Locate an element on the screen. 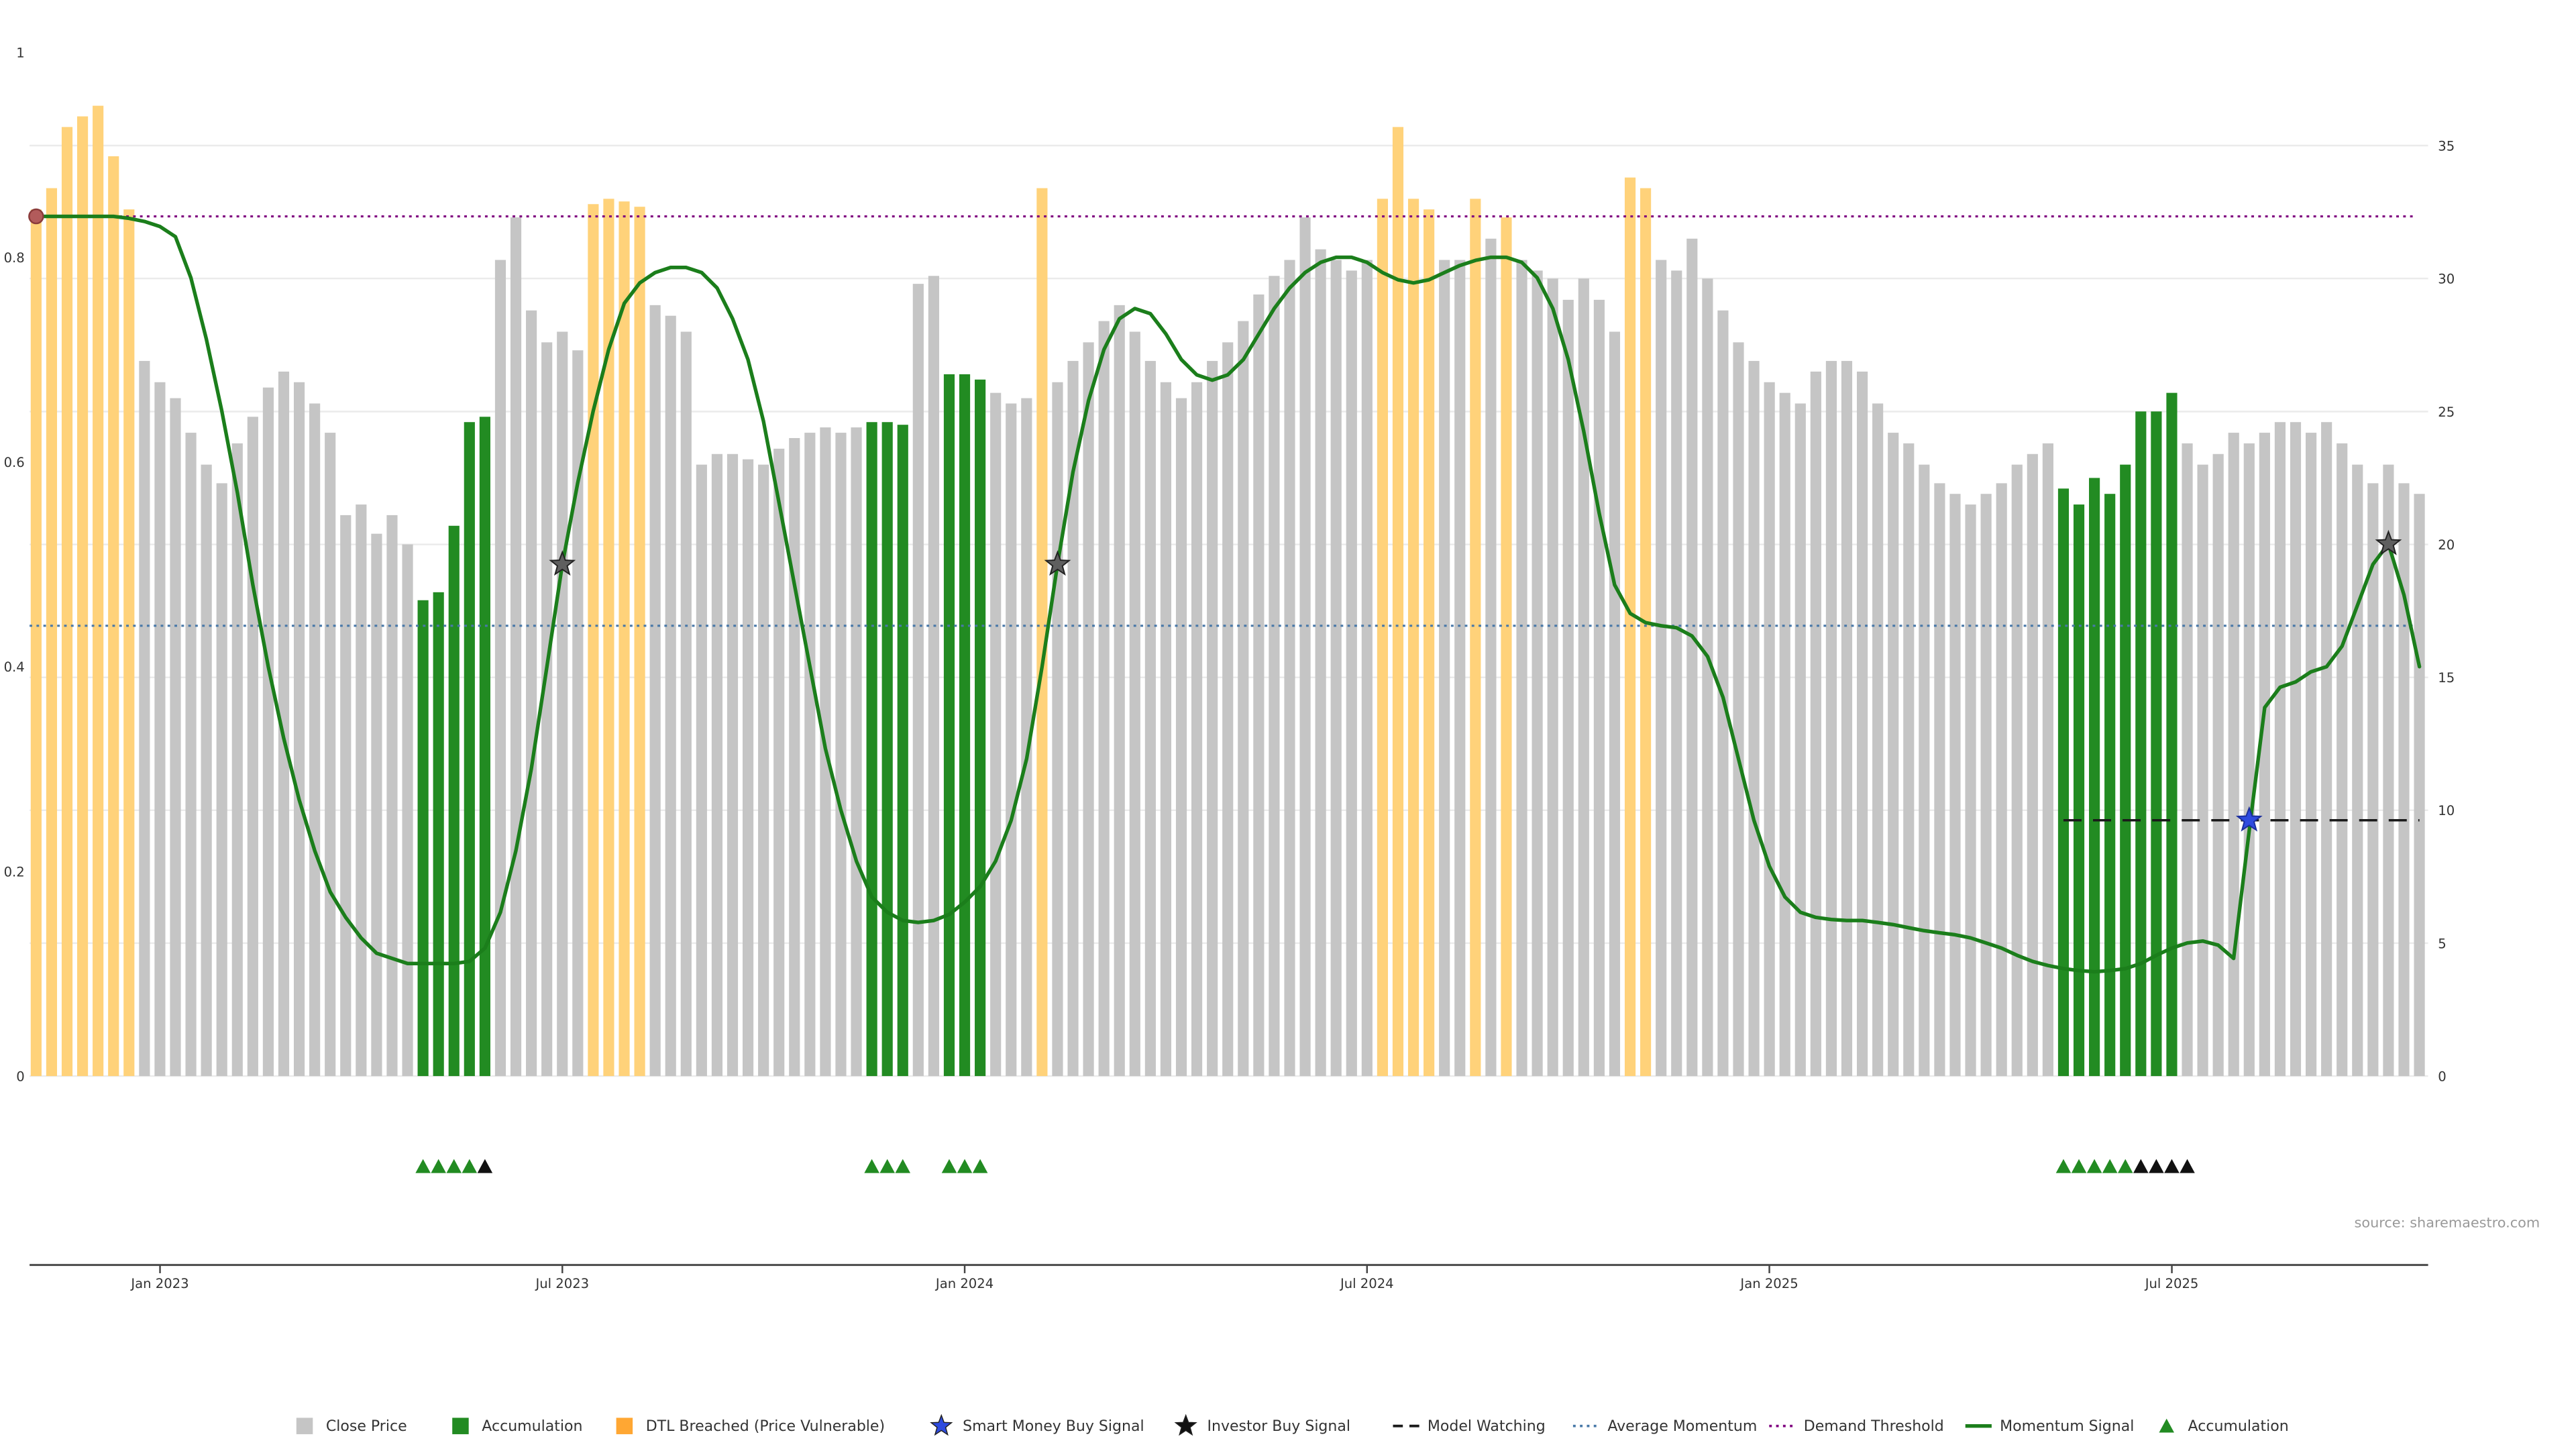 The height and width of the screenshot is (1449, 2576). legend-item: Smart Money Buy Signal is located at coordinates (1037, 1424).